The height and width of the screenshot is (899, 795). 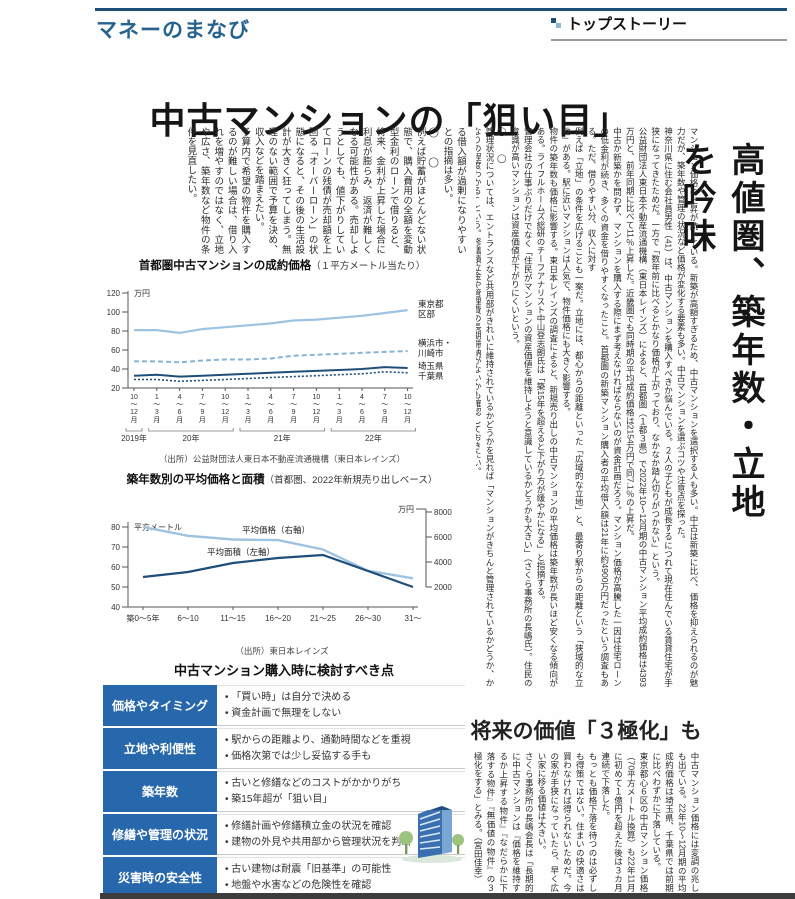 I want to click on svg-text: 埼玉県, so click(x=431, y=366).